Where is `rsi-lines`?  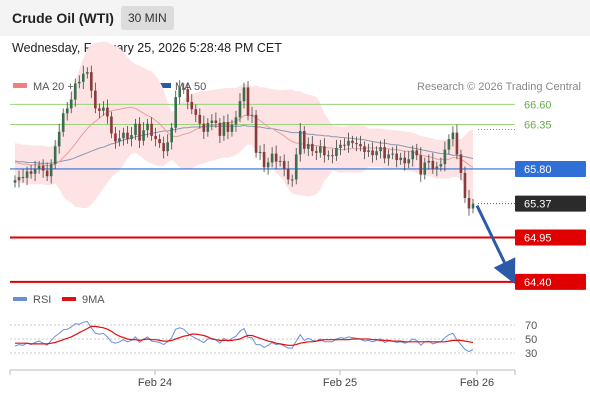
rsi-lines is located at coordinates (244, 336).